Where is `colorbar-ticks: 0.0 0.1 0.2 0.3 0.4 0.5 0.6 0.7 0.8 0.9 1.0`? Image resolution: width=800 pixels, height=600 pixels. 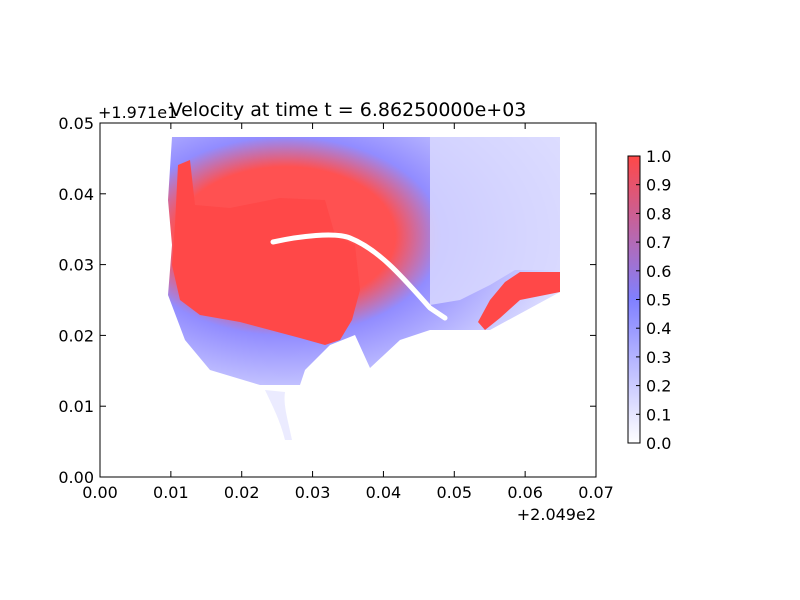
colorbar-ticks: 0.0 0.1 0.2 0.3 0.4 0.5 0.6 0.7 0.8 0.9 1.0 is located at coordinates (653, 300).